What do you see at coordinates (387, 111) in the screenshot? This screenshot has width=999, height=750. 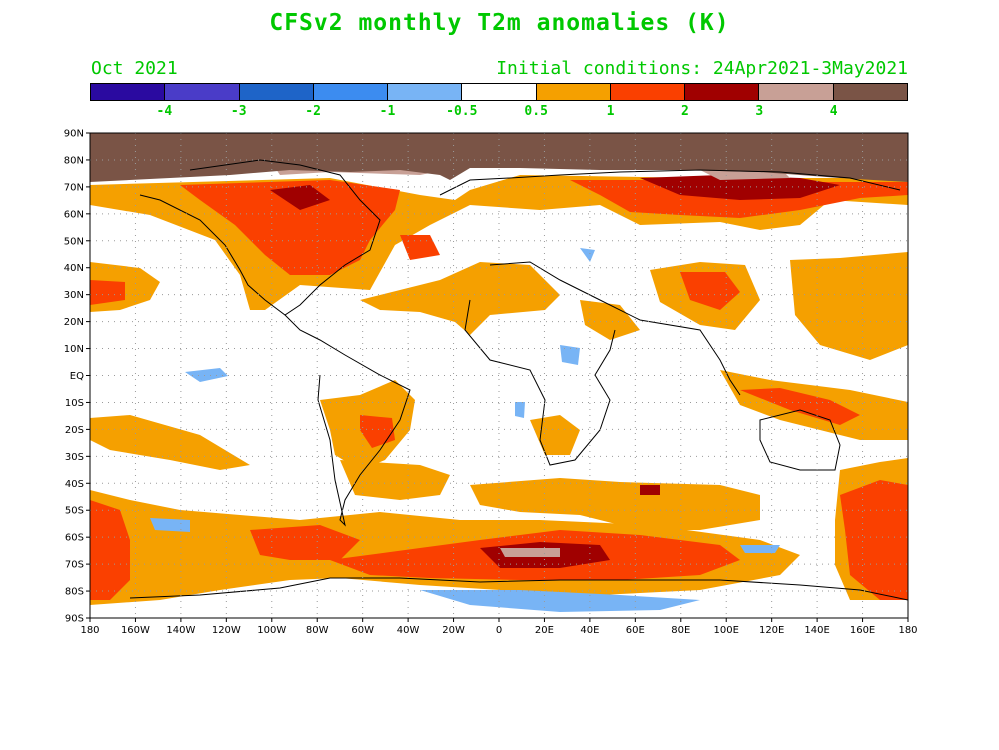 I see `color-scale-tick-label: -1` at bounding box center [387, 111].